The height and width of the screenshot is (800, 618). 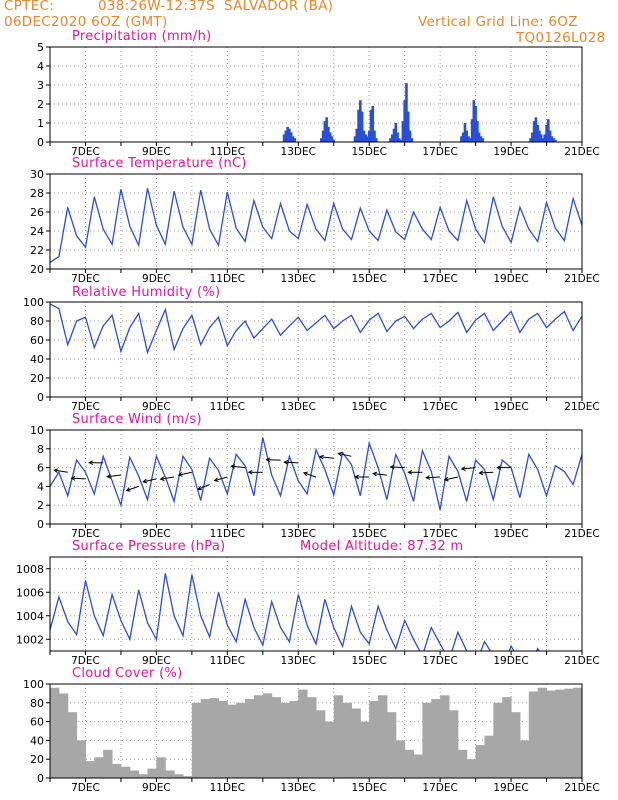 What do you see at coordinates (127, 673) in the screenshot?
I see `panel-title: Cloud Cover (%)` at bounding box center [127, 673].